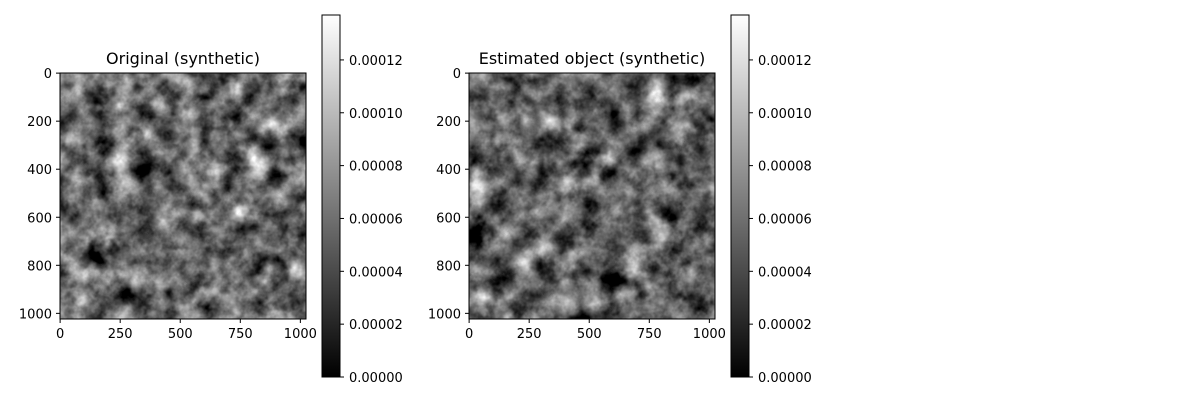 This screenshot has width=1200, height=400. I want to click on panel-title: Estimated object (synthetic), so click(592, 58).